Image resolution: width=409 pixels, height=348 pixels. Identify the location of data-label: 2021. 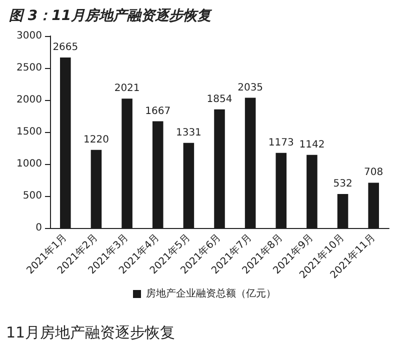
(127, 88).